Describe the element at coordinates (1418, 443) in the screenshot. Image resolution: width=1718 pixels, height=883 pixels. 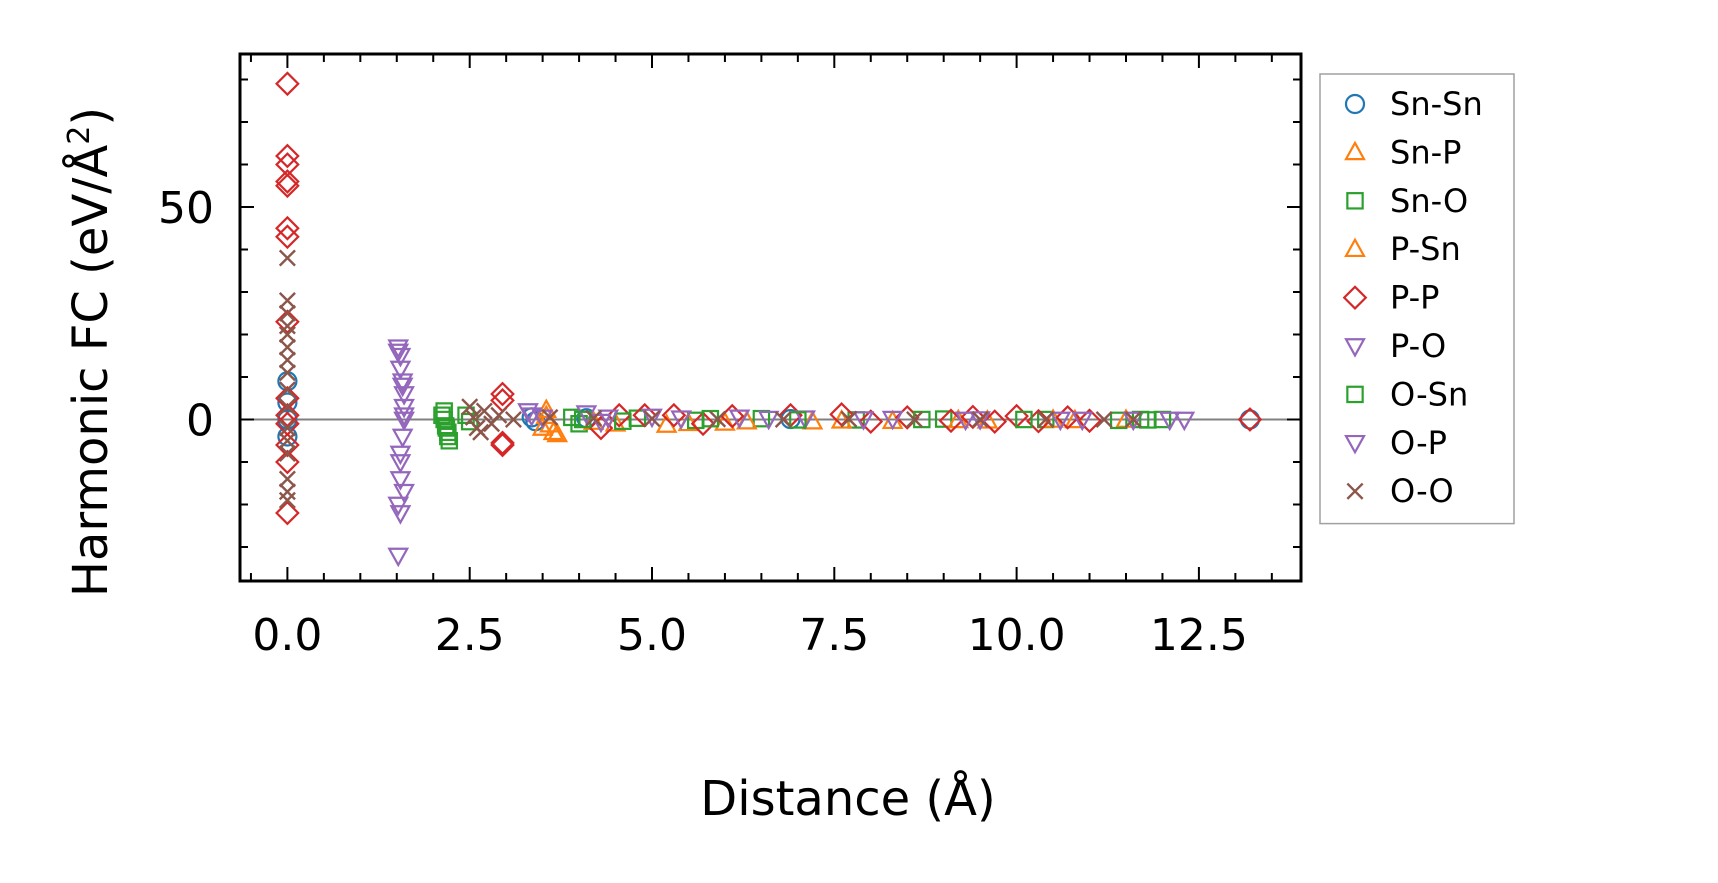
I see `legend-label: O-P` at that location.